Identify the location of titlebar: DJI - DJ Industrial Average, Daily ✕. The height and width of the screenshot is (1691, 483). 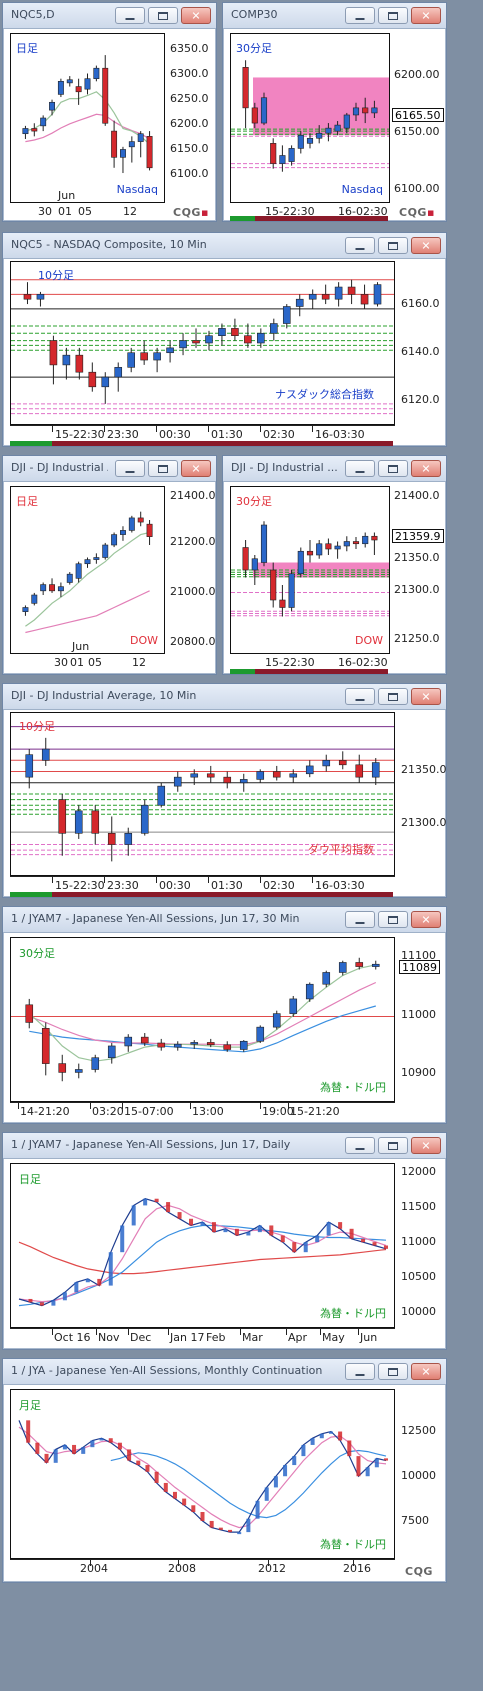
(109, 469).